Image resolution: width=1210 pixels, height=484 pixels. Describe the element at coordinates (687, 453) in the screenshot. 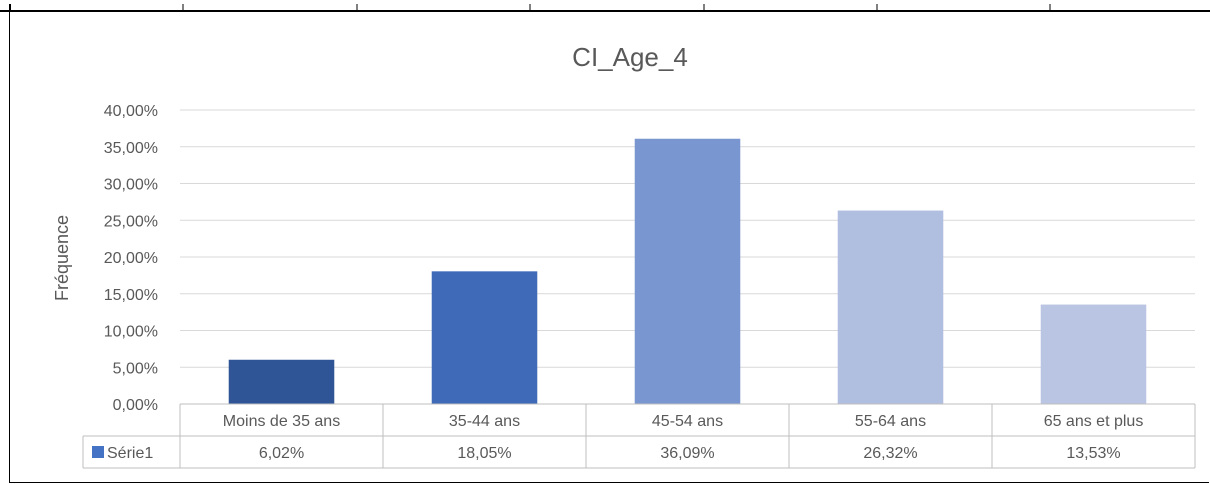

I see `data-label: 36,09%` at that location.